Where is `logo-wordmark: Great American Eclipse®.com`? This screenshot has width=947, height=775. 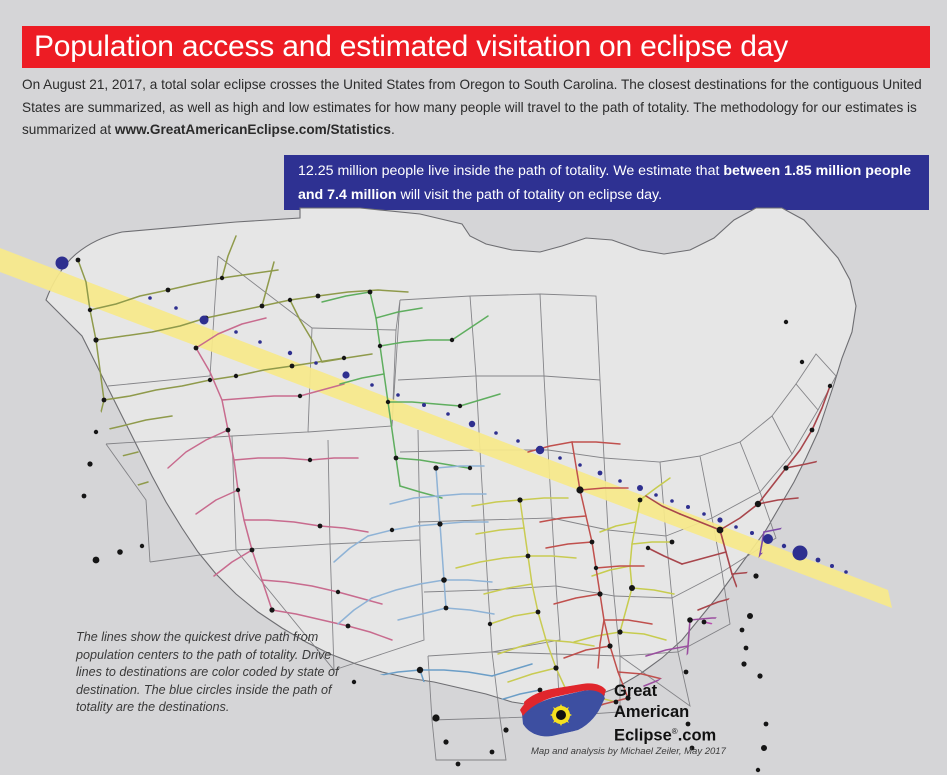
logo-wordmark: Great American Eclipse®.com is located at coordinates (672, 713).